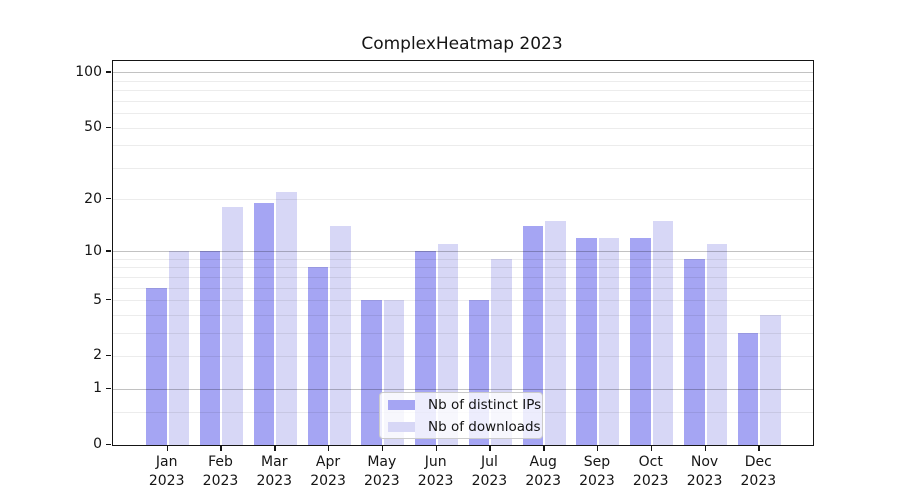 Image resolution: width=900 pixels, height=500 pixels. I want to click on x-tick-label: May 2023, so click(382, 471).